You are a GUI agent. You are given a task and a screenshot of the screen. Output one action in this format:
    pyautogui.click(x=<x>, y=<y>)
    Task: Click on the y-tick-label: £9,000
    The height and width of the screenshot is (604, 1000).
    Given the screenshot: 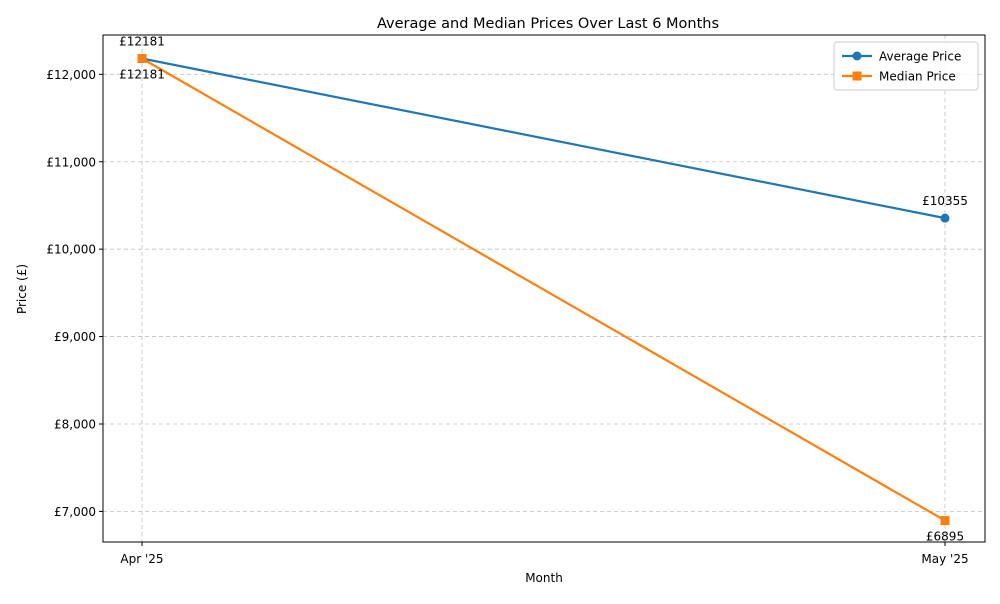 What is the action you would take?
    pyautogui.click(x=75, y=337)
    